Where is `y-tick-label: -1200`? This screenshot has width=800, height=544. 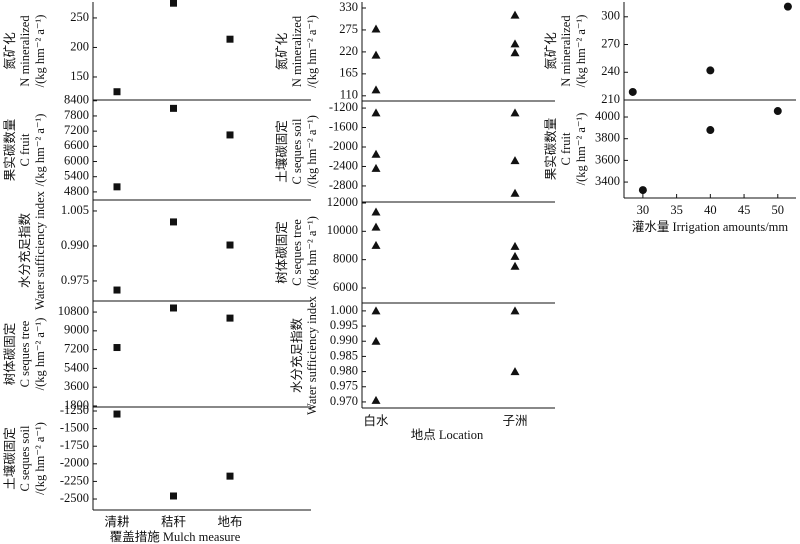
y-tick-label: -1200 is located at coordinates (343, 107).